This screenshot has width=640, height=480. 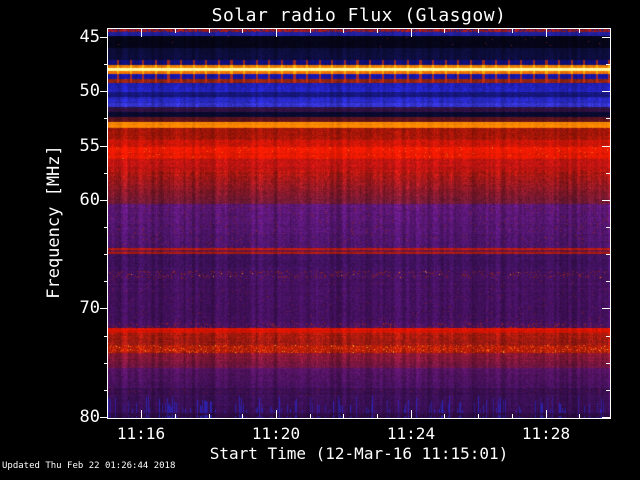 I want to click on y-tick-label: 70, so click(x=89, y=308).